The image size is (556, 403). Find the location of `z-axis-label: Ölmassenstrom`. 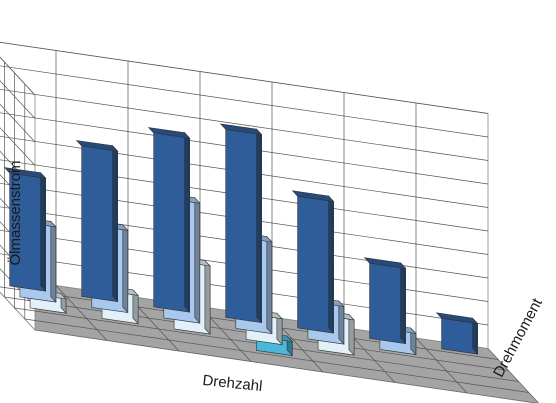

z-axis-label: Ölmassenstrom is located at coordinates (15, 212).